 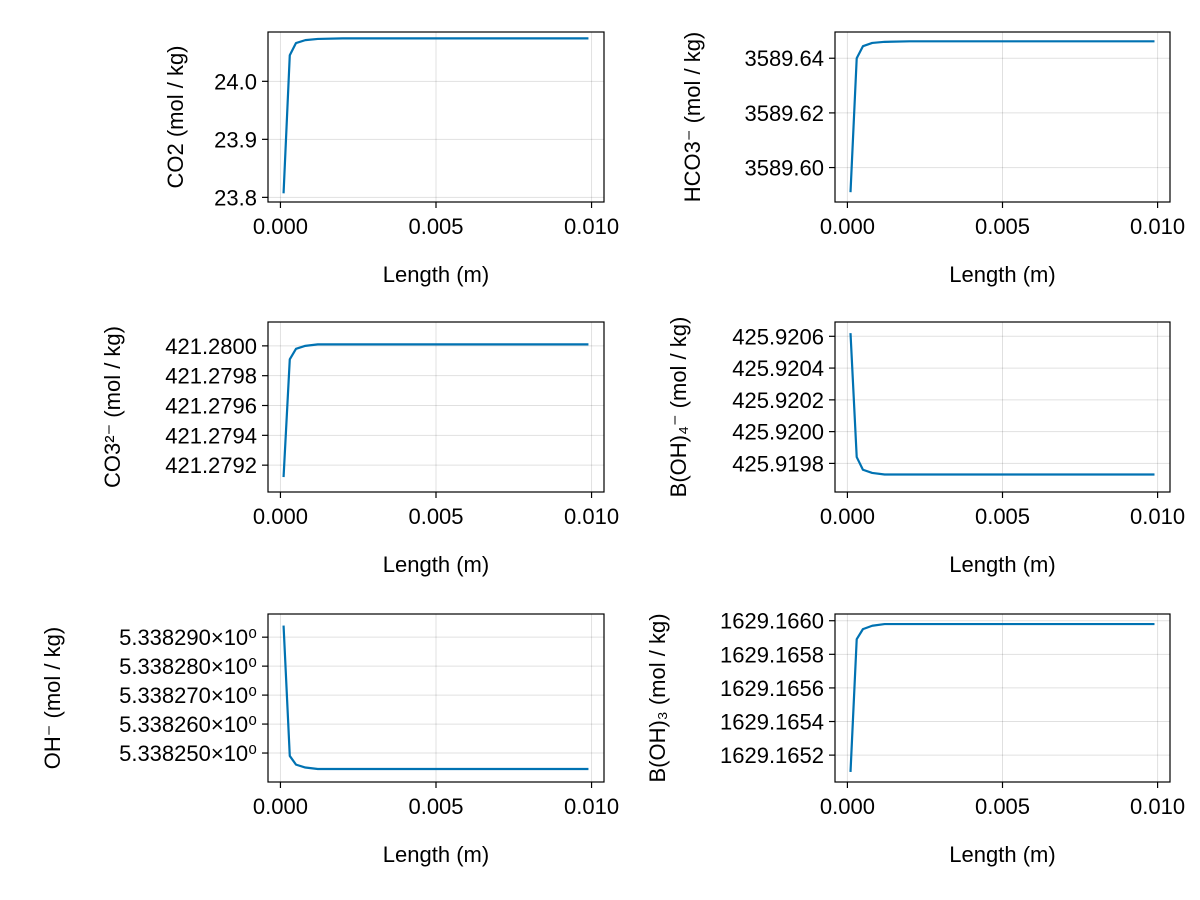 I want to click on y-tick-label: 23.9, so click(x=235, y=139).